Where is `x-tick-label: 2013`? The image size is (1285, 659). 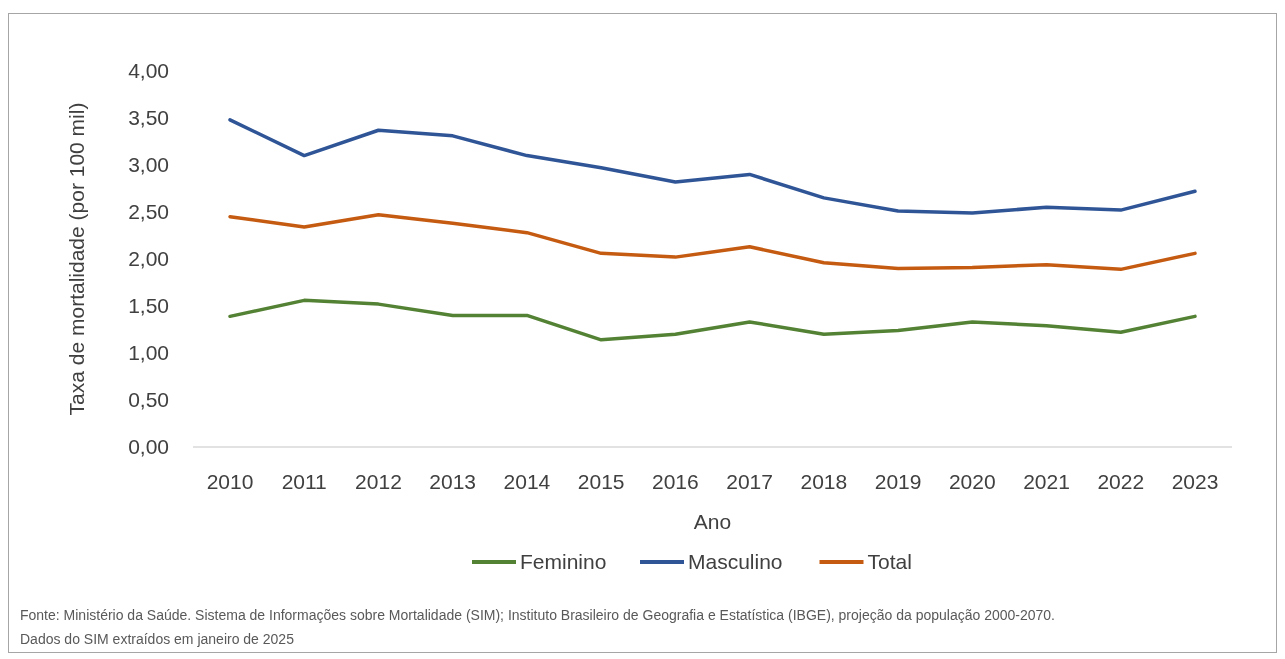
x-tick-label: 2013 is located at coordinates (453, 481).